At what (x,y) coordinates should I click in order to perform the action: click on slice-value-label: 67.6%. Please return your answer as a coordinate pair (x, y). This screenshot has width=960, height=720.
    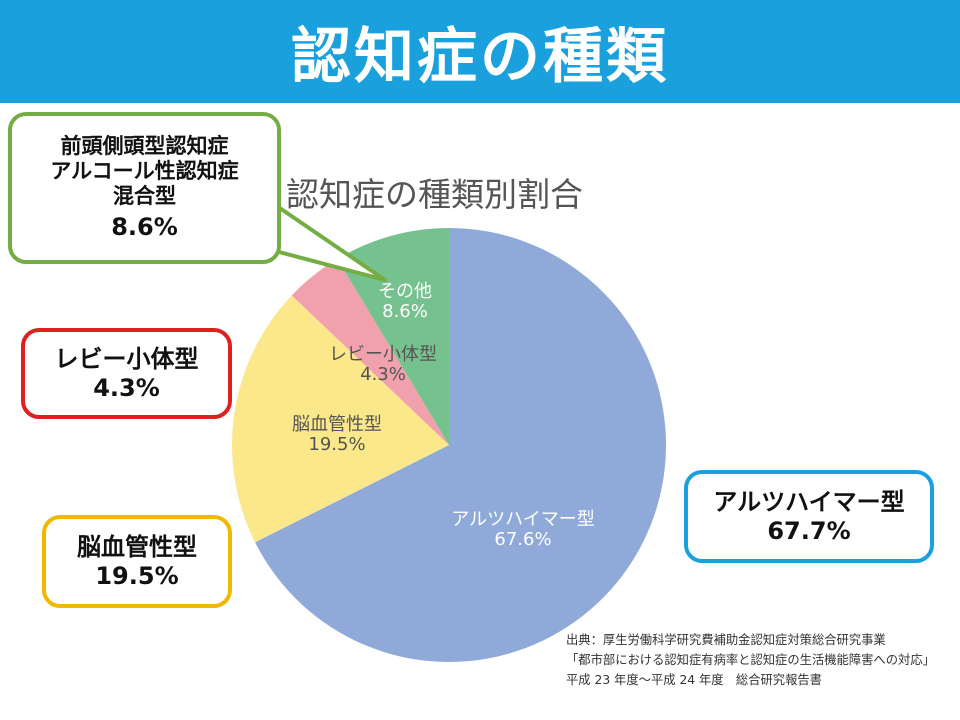
    Looking at the image, I should click on (522, 539).